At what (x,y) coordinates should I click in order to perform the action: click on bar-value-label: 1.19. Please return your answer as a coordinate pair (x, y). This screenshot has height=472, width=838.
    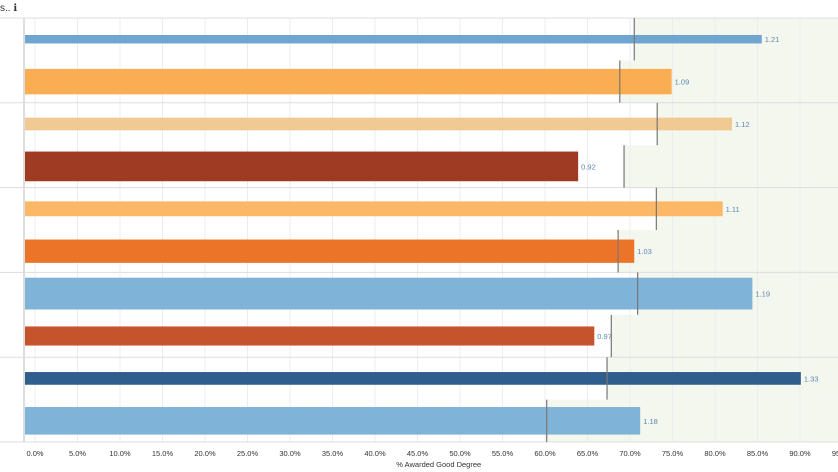
    Looking at the image, I should click on (762, 294).